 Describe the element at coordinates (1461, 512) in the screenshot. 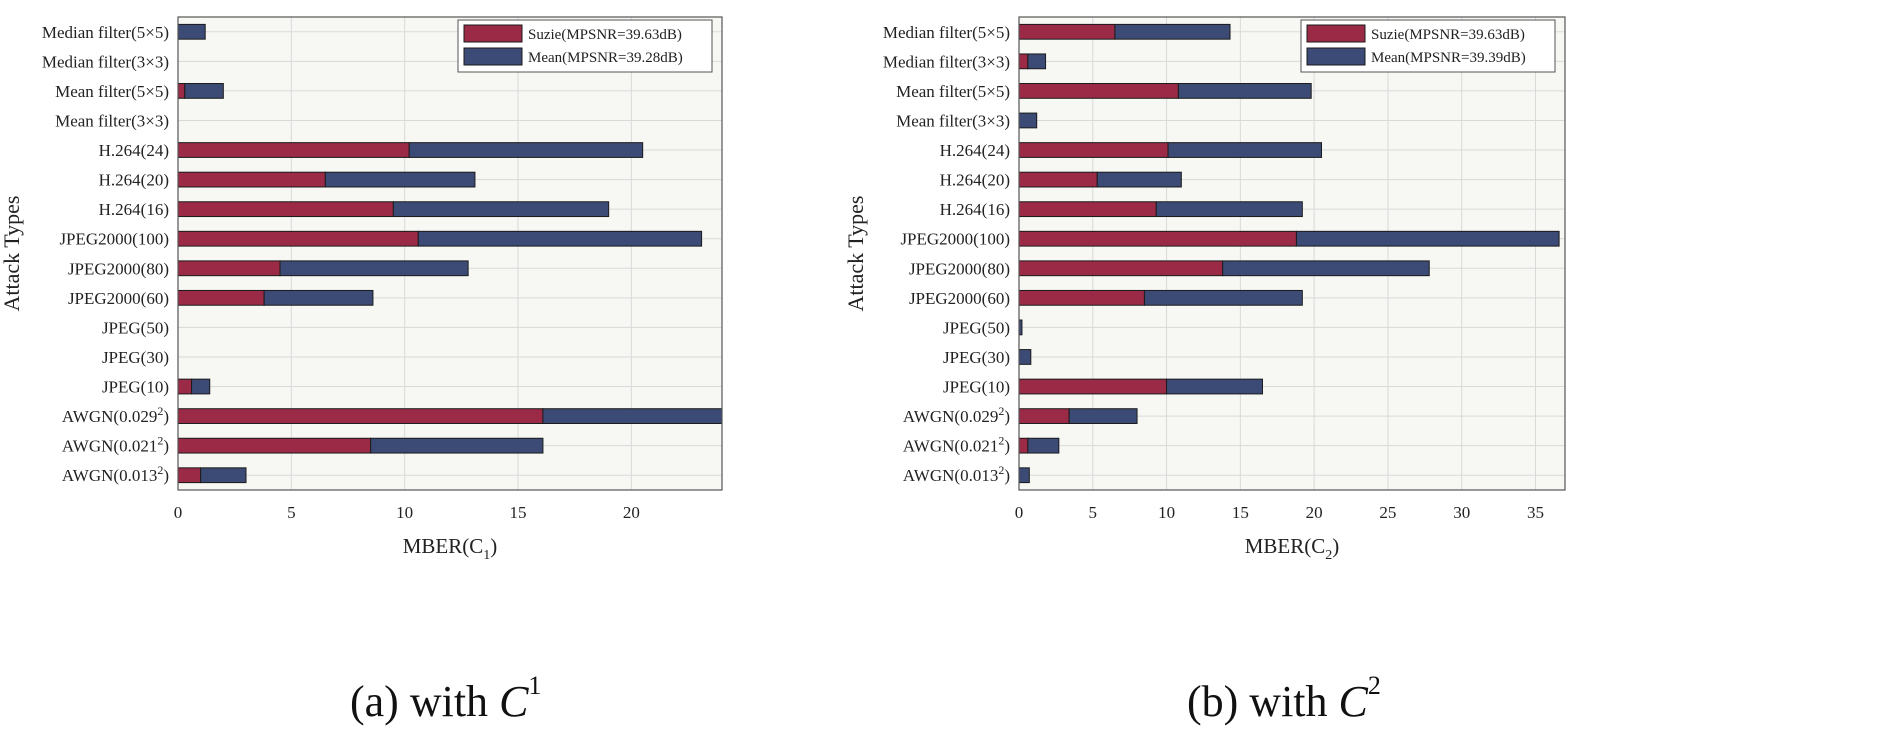

I see `x-tick-label: 30` at that location.